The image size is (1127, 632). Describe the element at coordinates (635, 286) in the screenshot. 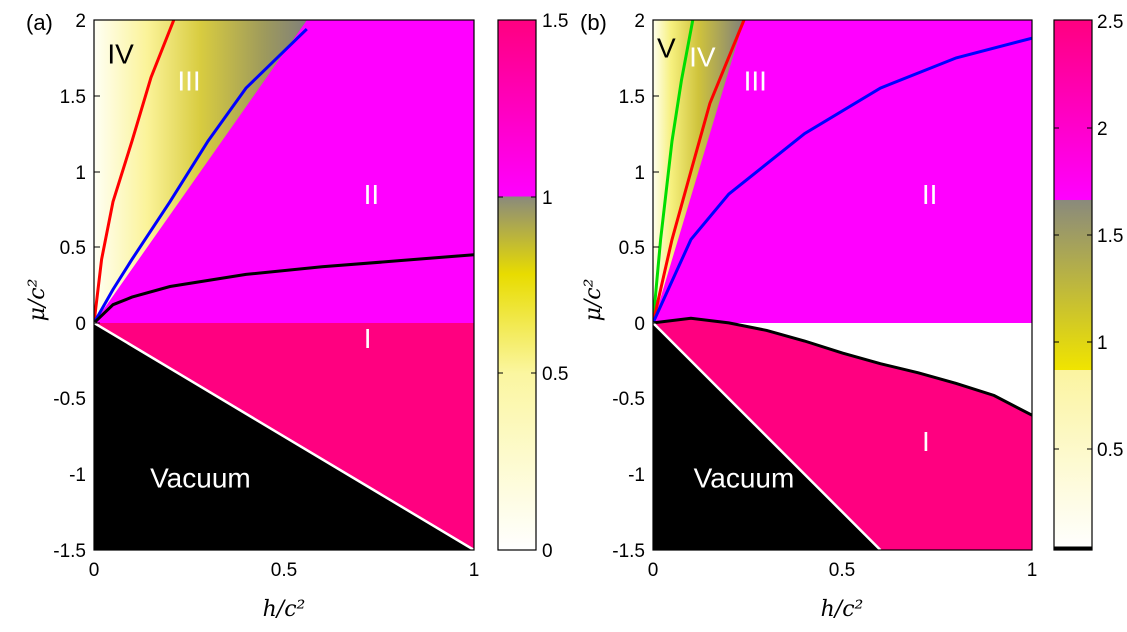

I see `y-axis-b: -1.5 -1 -0.5 0 0.5 1 1.5 2` at that location.